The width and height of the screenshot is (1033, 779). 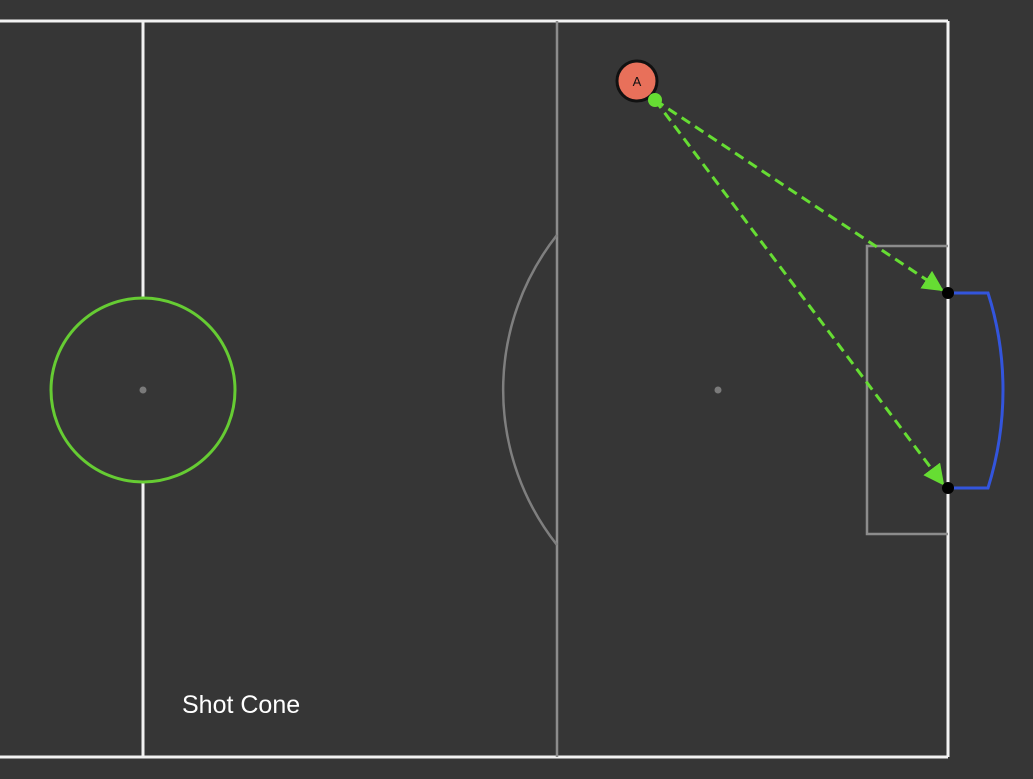 I want to click on goal-frame-icon, so click(x=976, y=390).